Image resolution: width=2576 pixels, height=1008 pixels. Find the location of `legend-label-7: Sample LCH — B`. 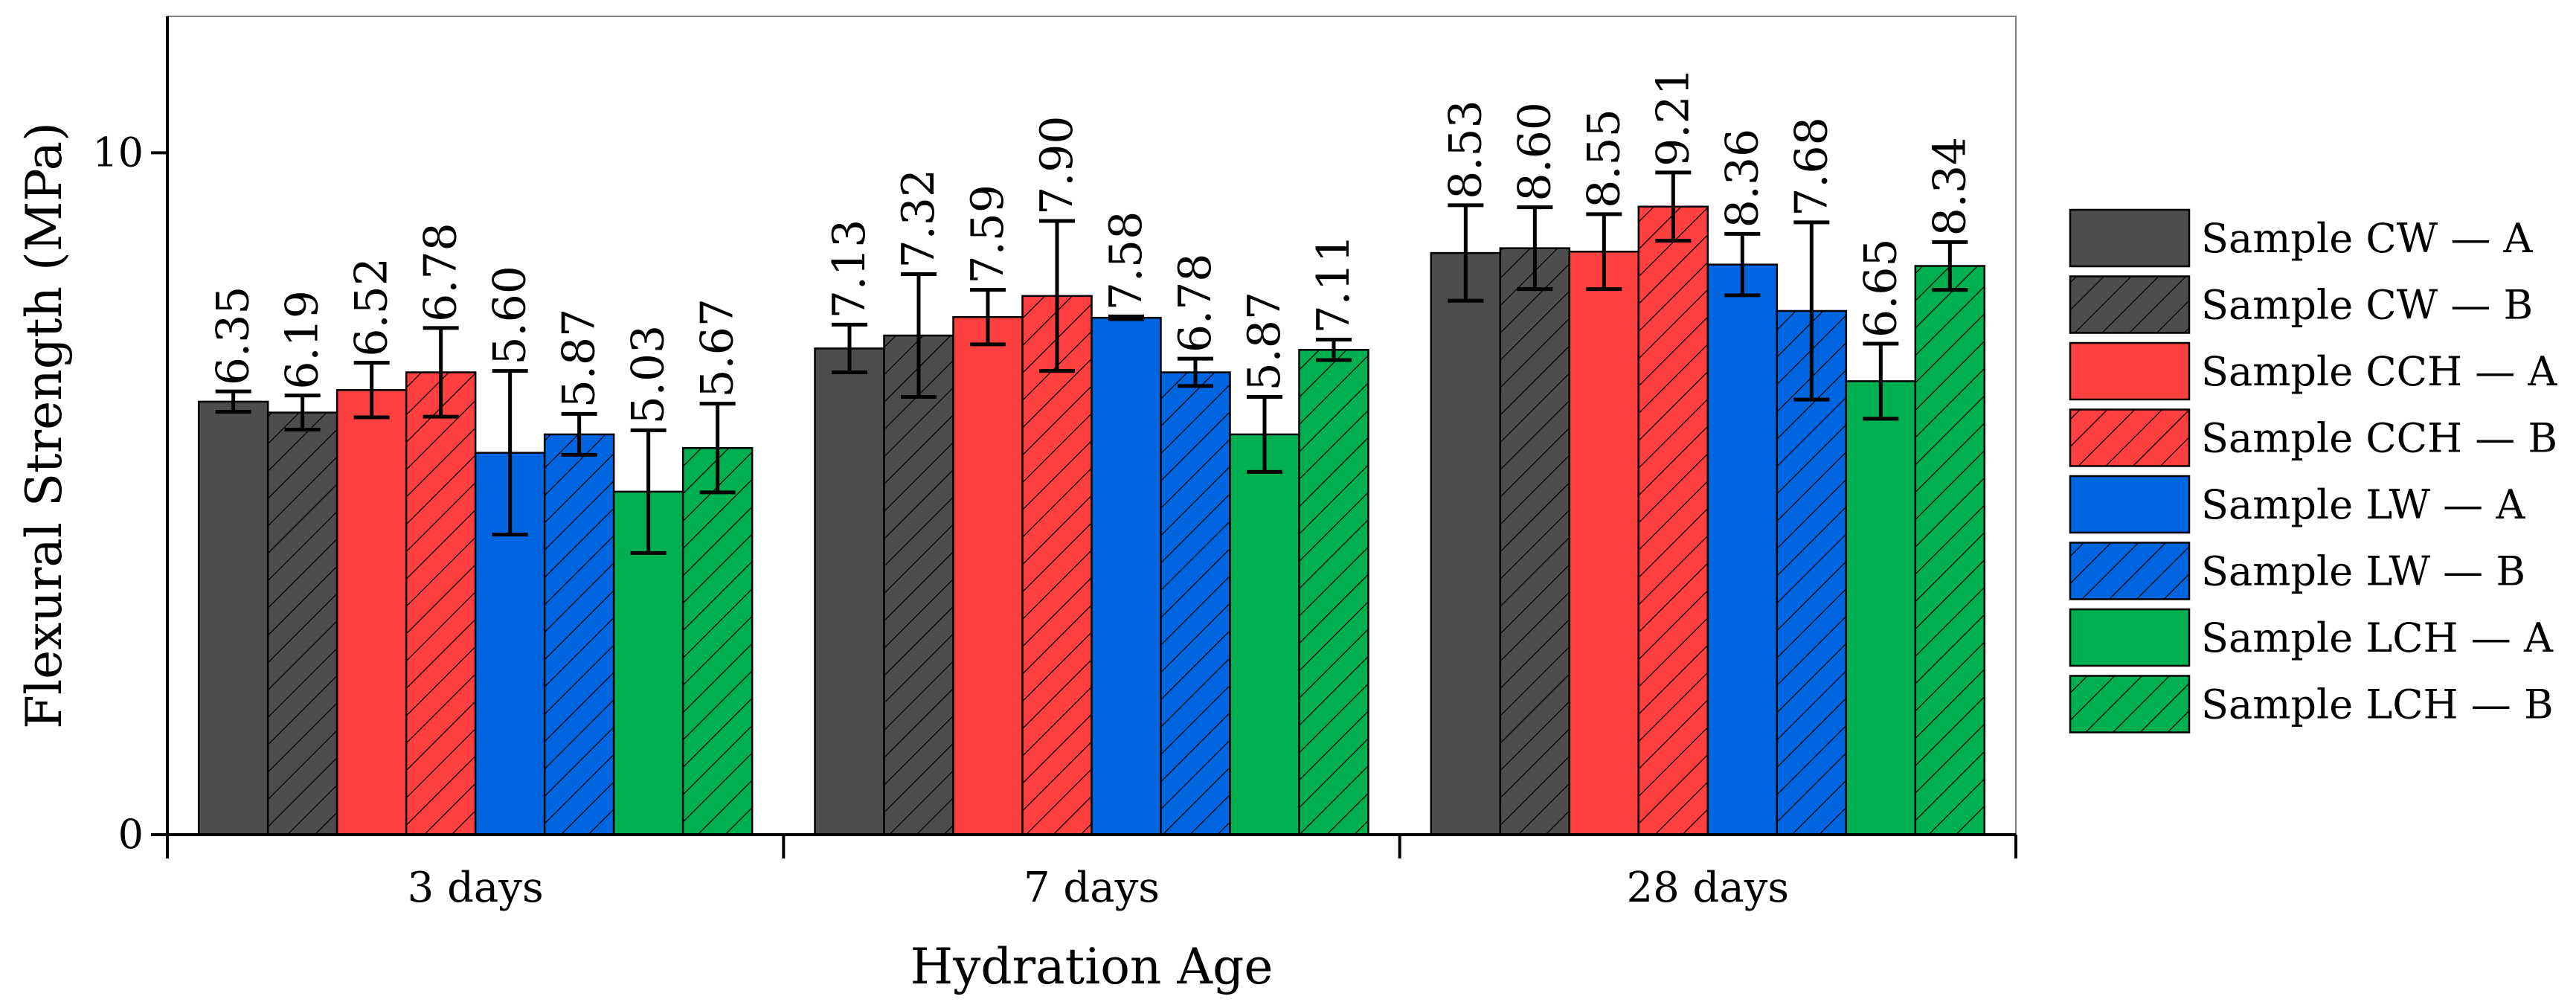

legend-label-7: Sample LCH — B is located at coordinates (2377, 704).